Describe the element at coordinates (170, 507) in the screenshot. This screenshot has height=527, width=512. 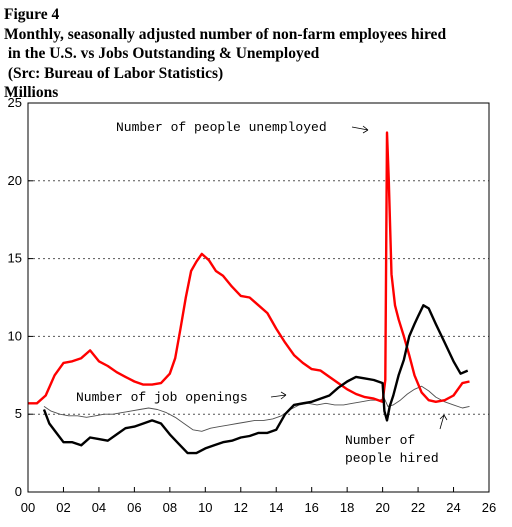
I see `x-tick-label: 08` at that location.